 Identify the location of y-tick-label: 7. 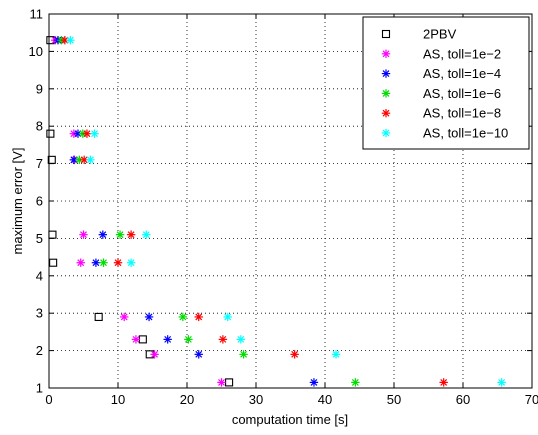
(39, 163).